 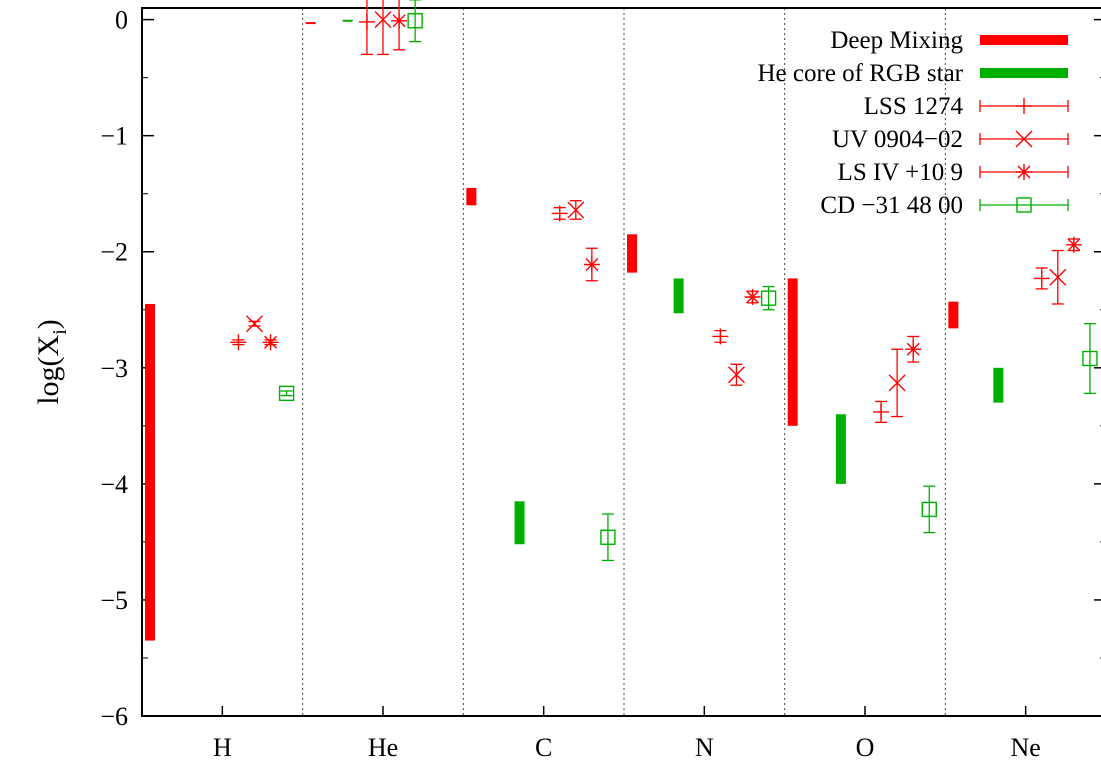 What do you see at coordinates (1024, 73) in the screenshot?
I see `legend-swatch-he-core-of-rgb-star` at bounding box center [1024, 73].